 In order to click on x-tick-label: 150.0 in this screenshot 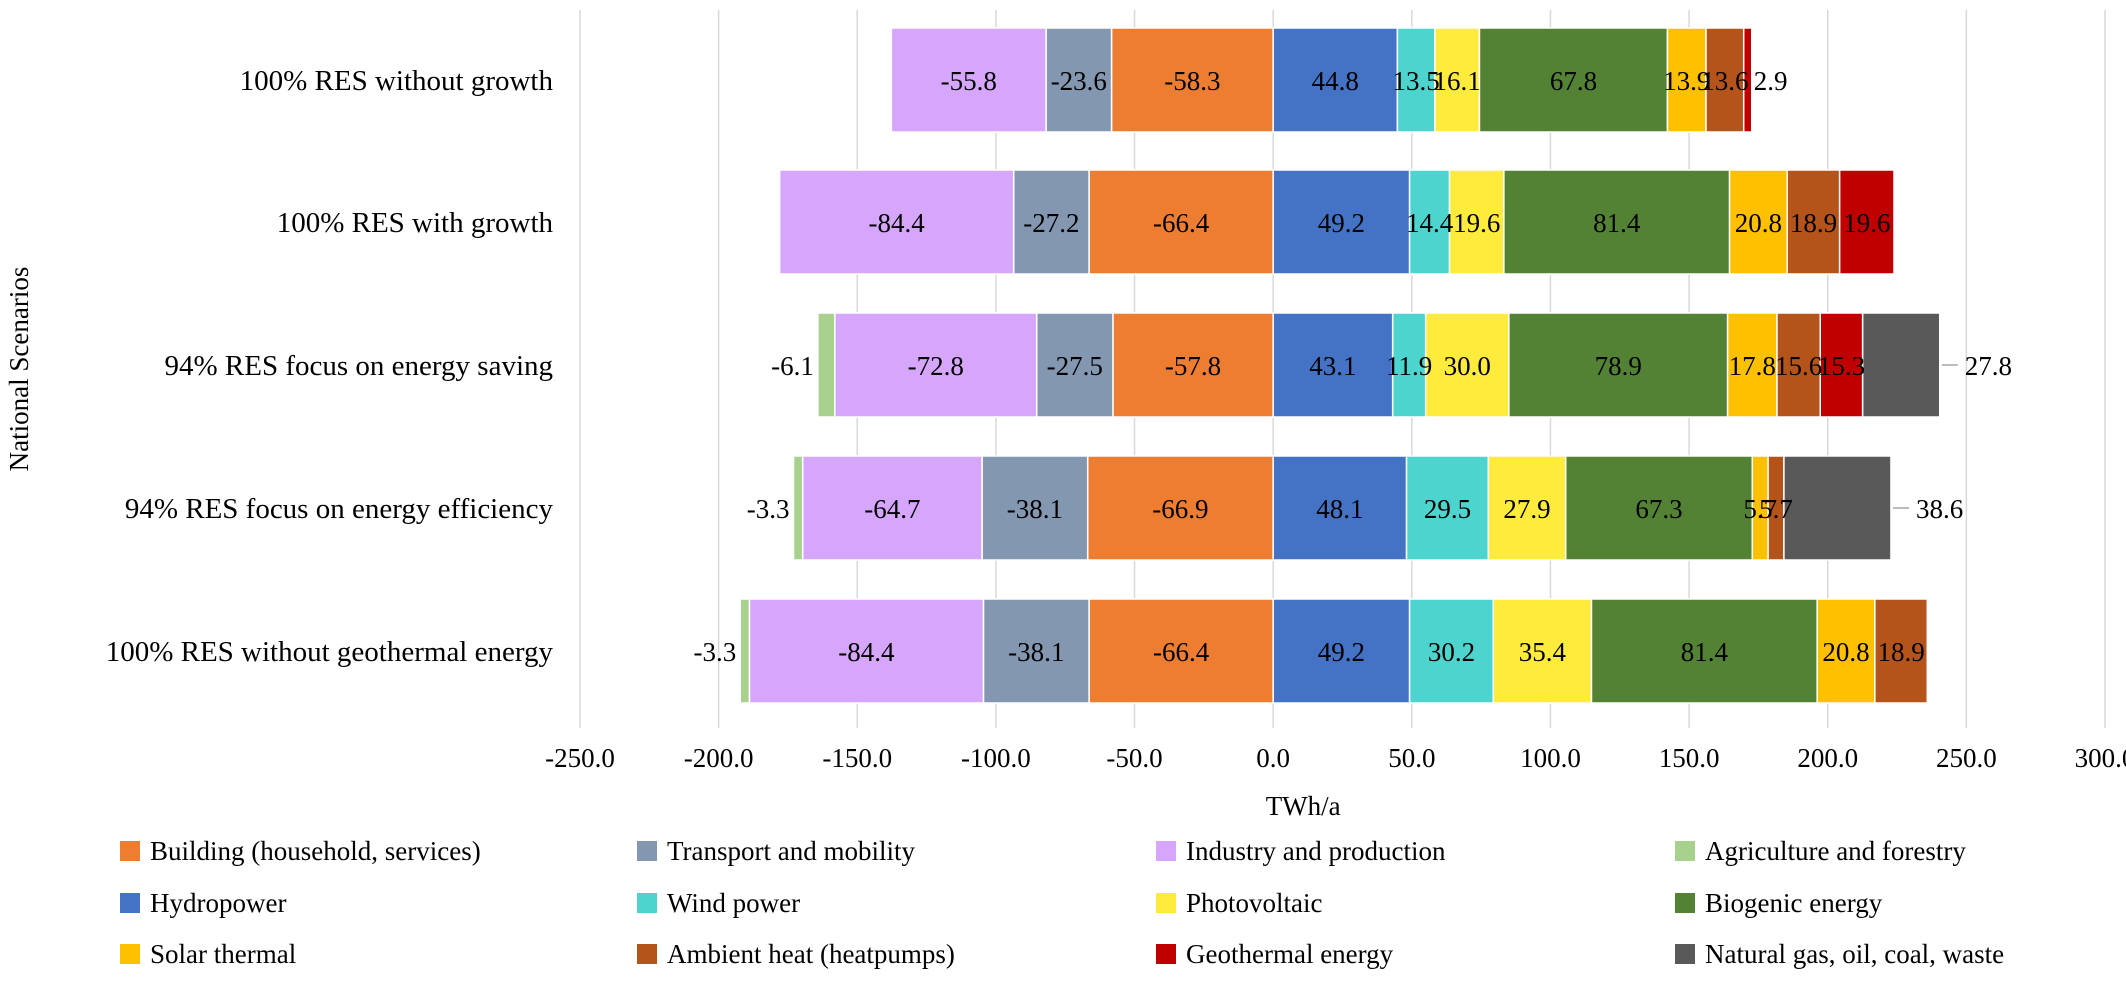, I will do `click(1689, 758)`.